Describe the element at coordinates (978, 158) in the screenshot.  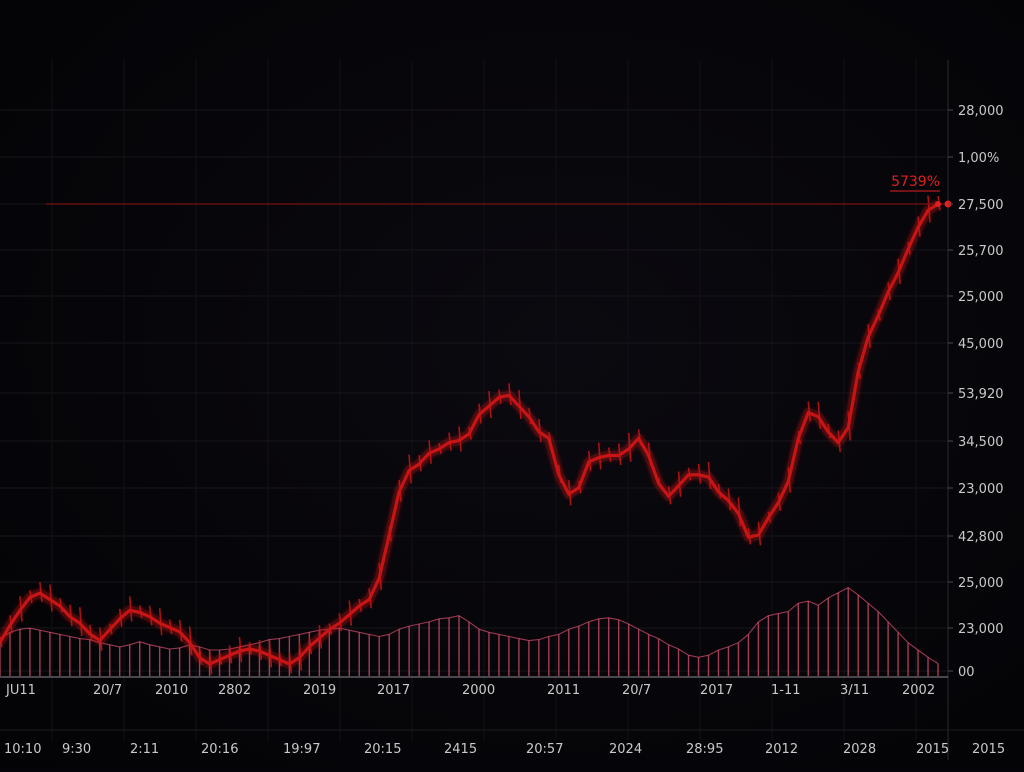
I see `y-tick-label: 1,00%` at that location.